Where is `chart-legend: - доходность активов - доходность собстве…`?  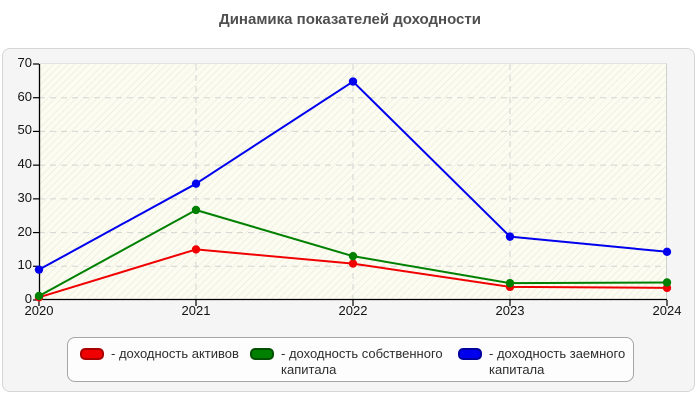
chart-legend: - доходность активов - доходность собстве… is located at coordinates (350, 359).